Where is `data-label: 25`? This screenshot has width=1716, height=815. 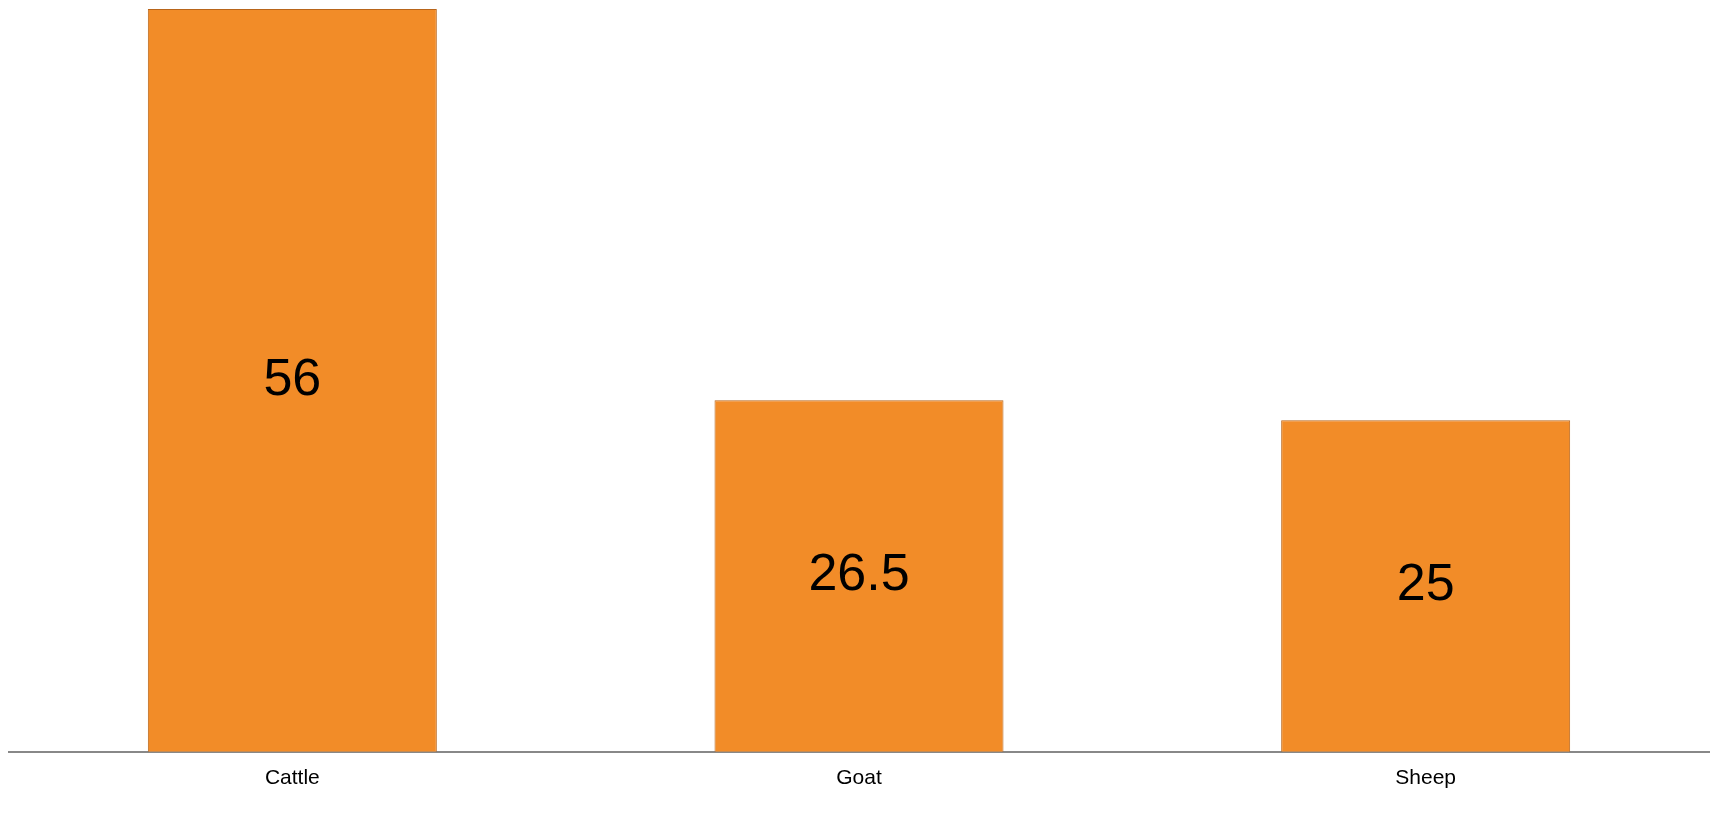
data-label: 25 is located at coordinates (1425, 582).